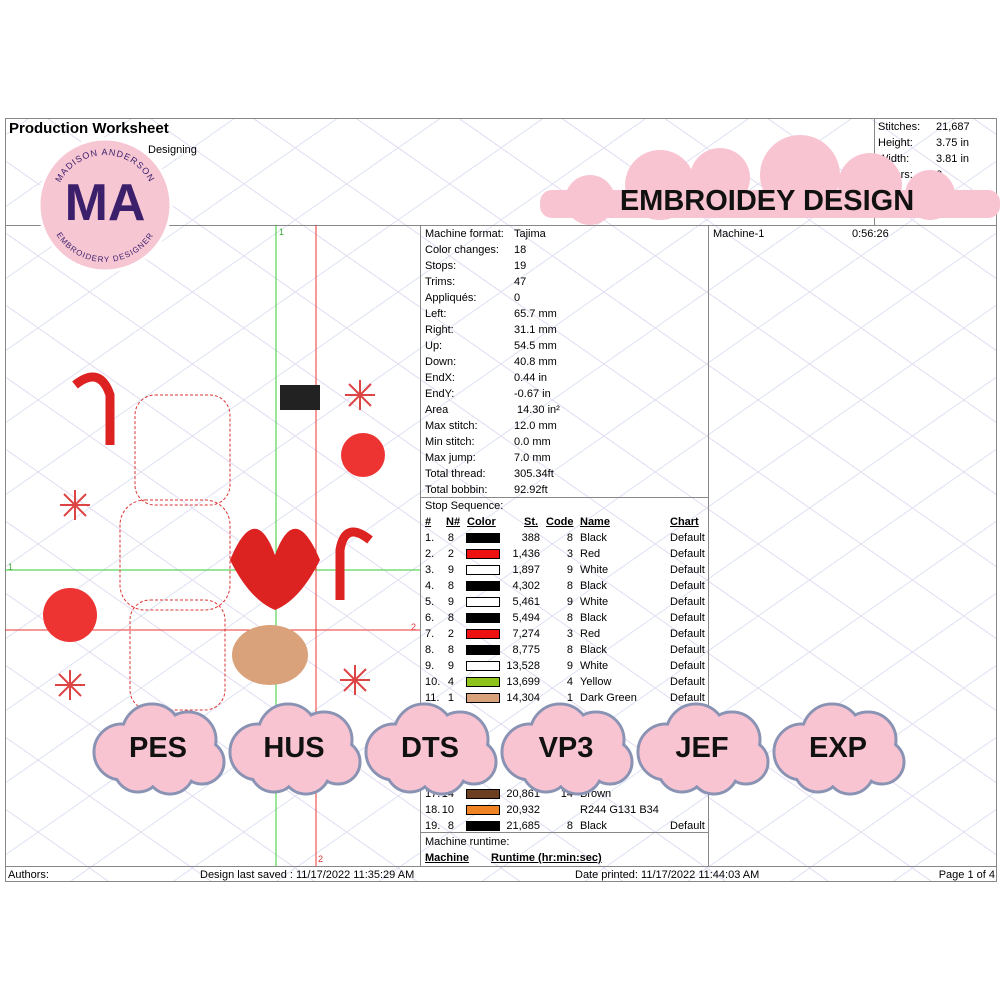  Describe the element at coordinates (11, 567) in the screenshot. I see `axis-label: 1` at that location.